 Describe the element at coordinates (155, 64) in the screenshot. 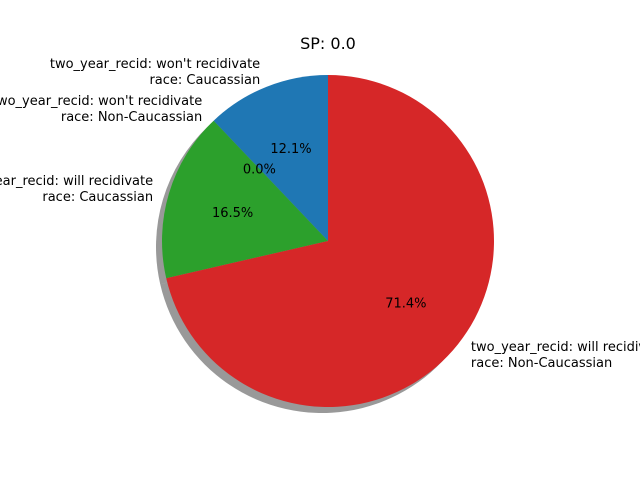

I see `slice-label-line-0-0: two_year_recid: won't recidivate` at that location.